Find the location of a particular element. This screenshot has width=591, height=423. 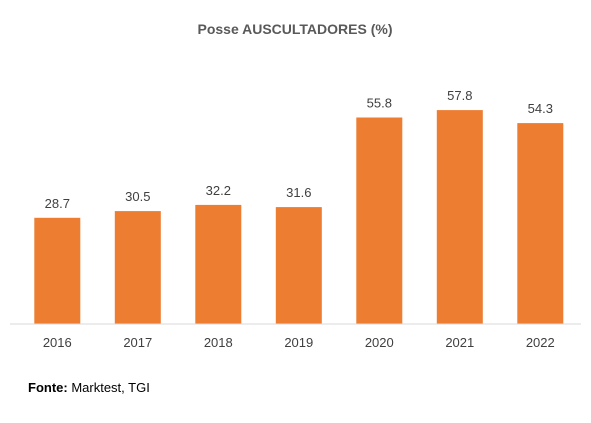

bar-2017 is located at coordinates (137, 267).